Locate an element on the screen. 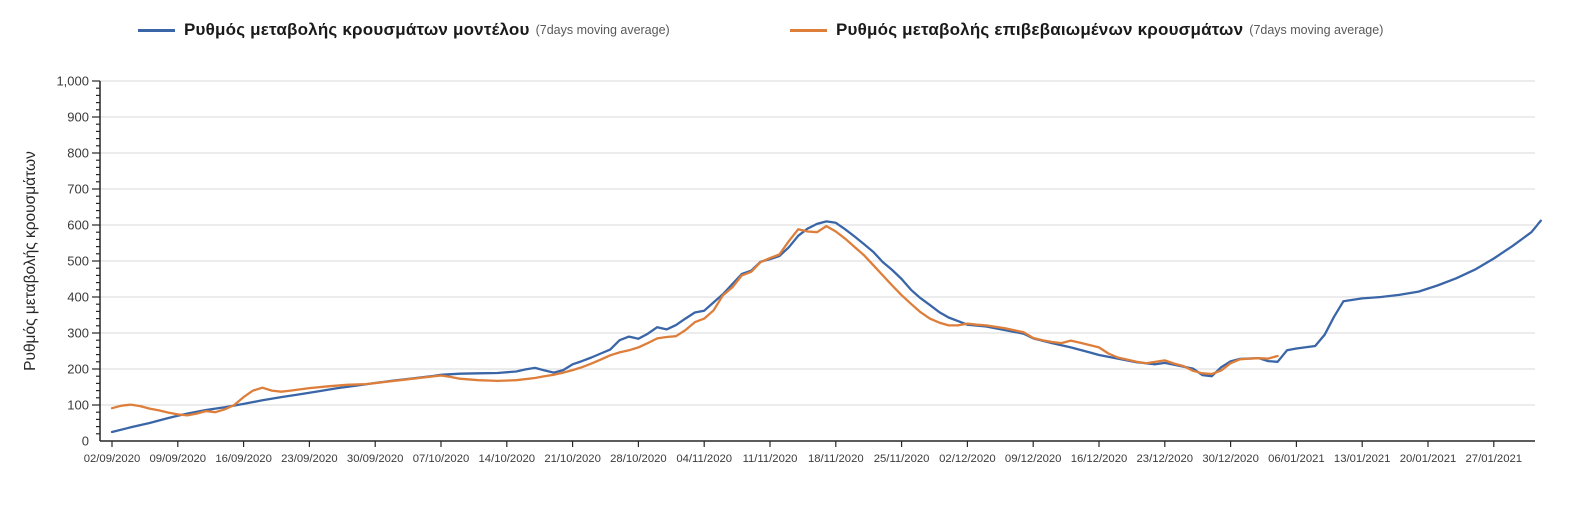  svg-text: 20/01/2021 is located at coordinates (1428, 459).